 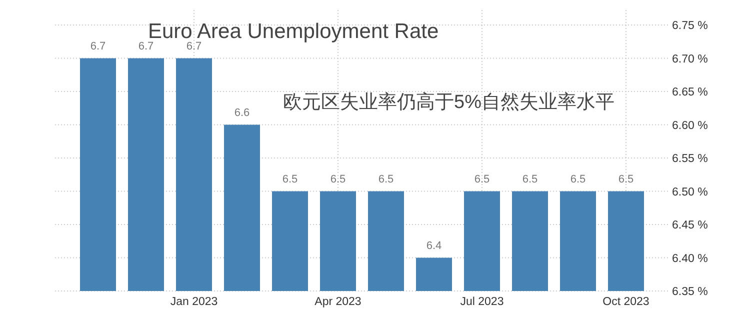 I want to click on chart-title: Euro Area Unemployment Rate, so click(x=293, y=31).